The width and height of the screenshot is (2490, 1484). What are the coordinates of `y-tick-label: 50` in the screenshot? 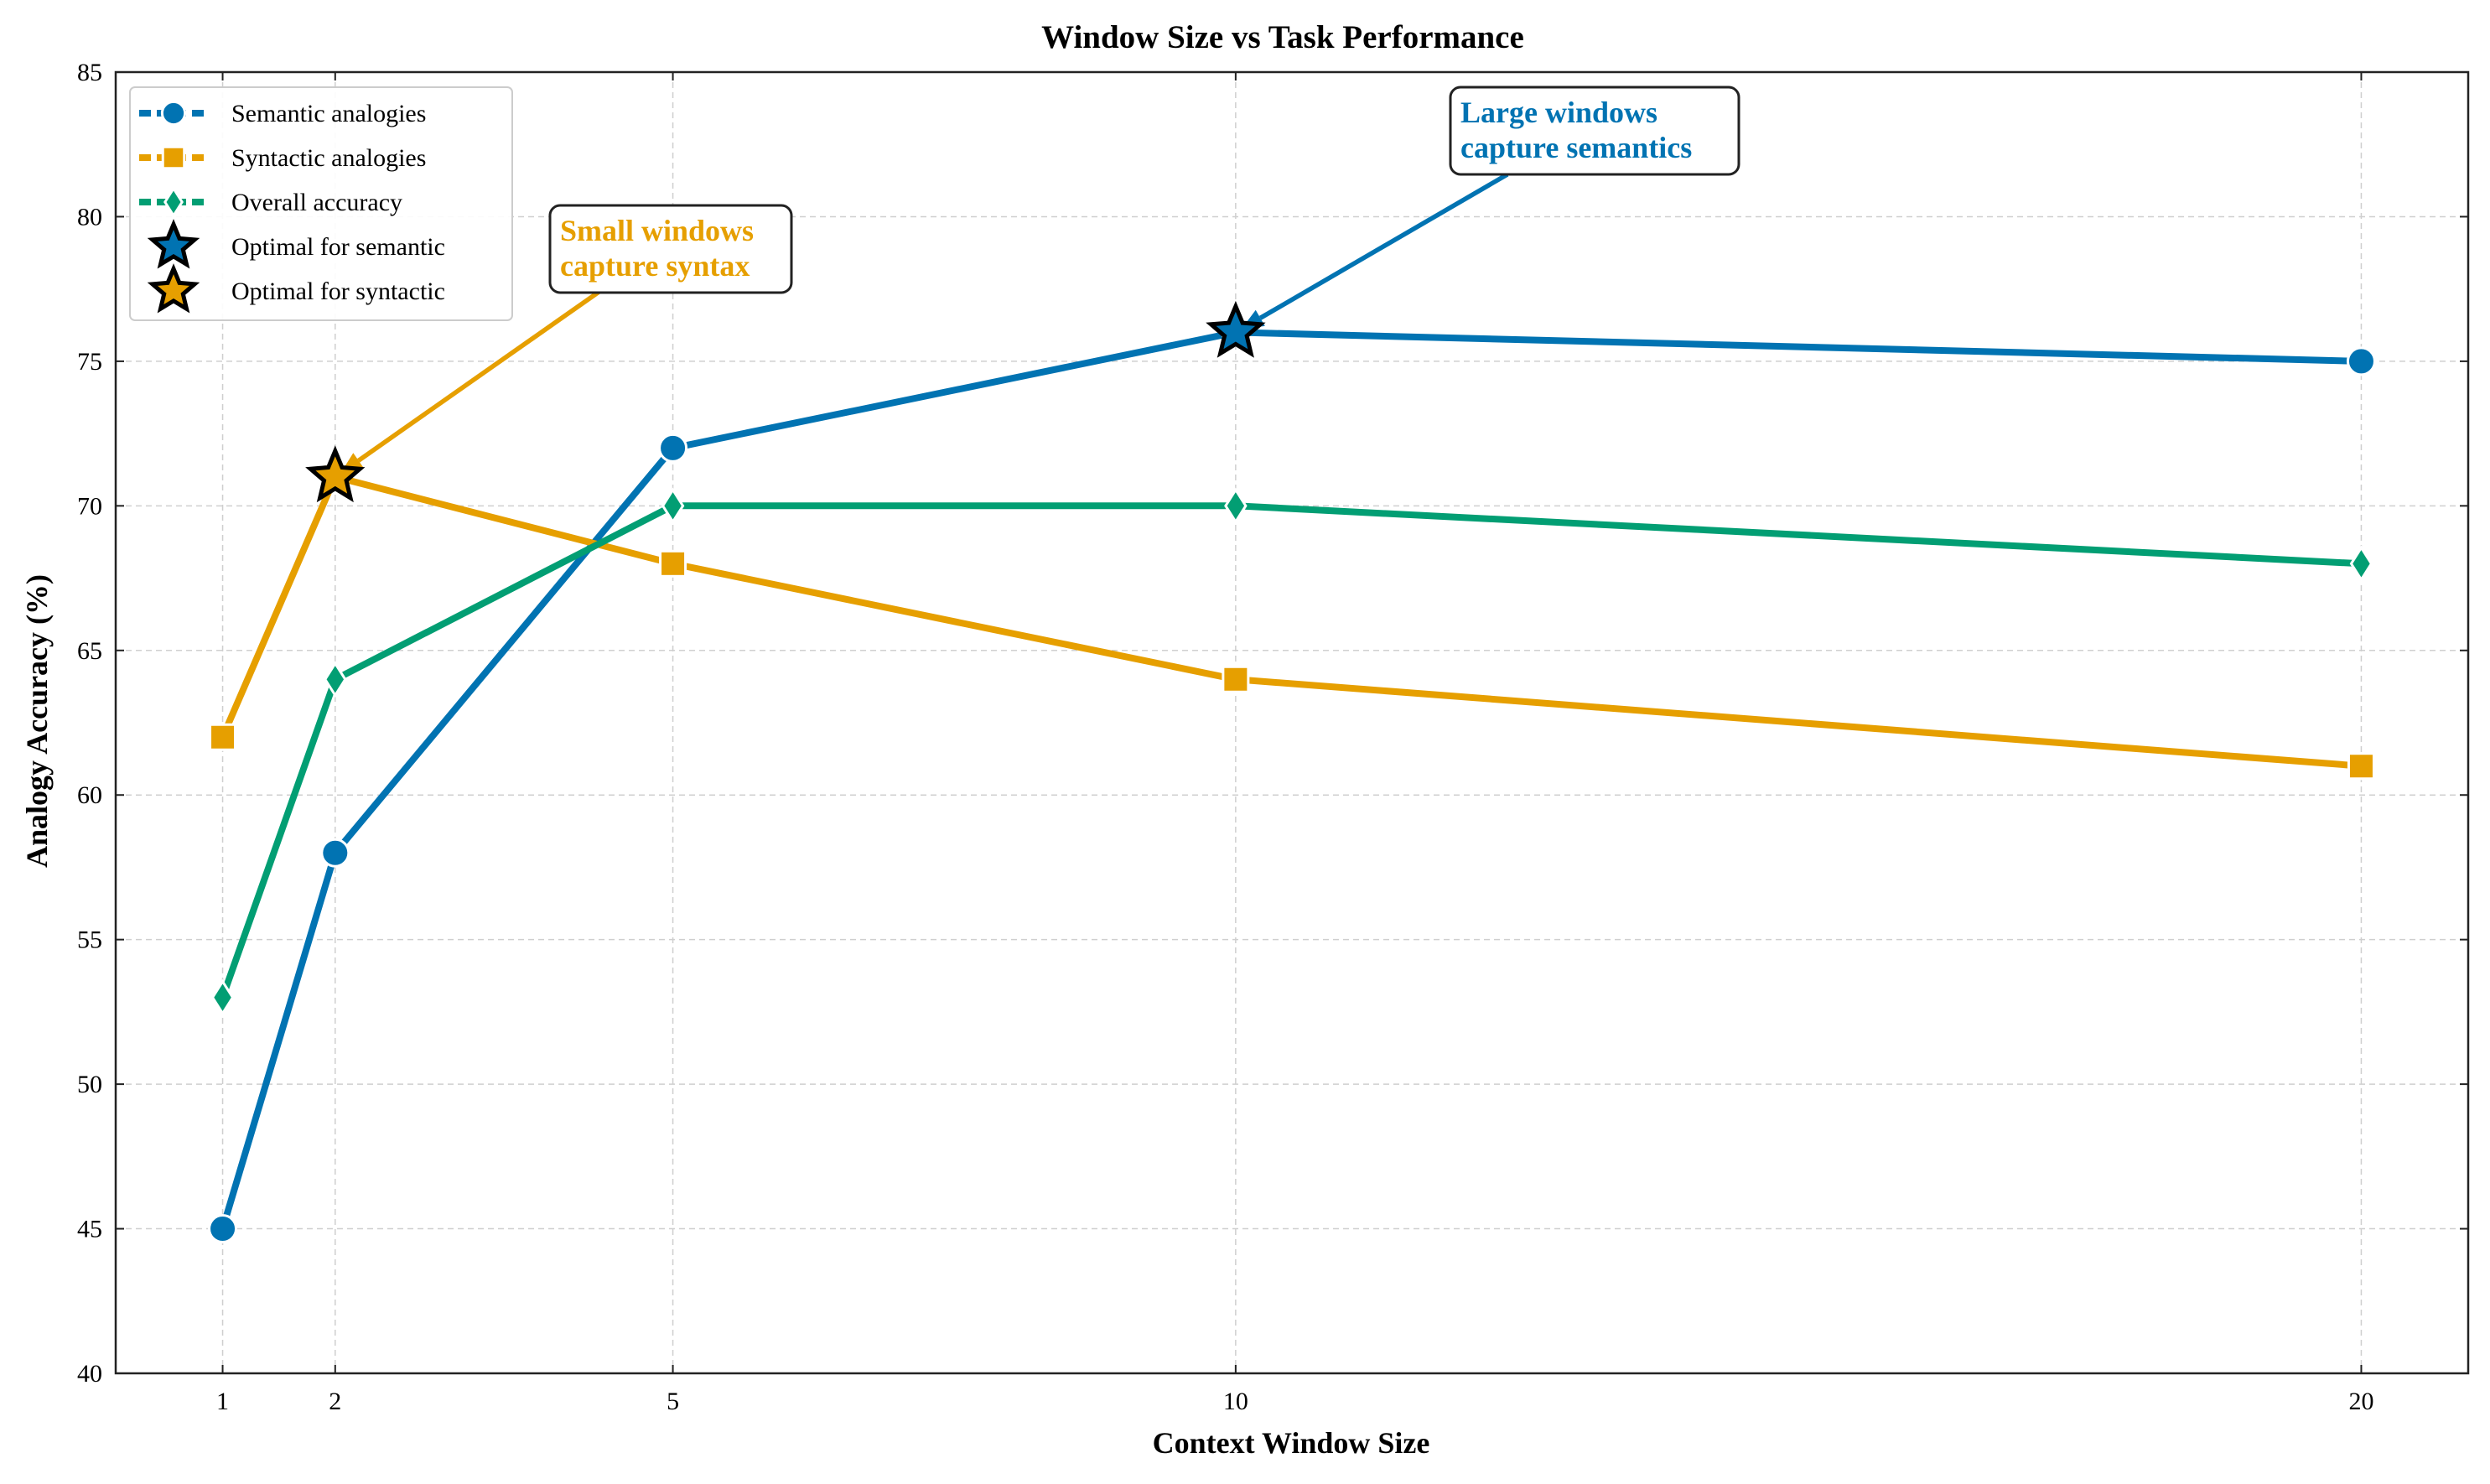 It's located at (89, 1084).